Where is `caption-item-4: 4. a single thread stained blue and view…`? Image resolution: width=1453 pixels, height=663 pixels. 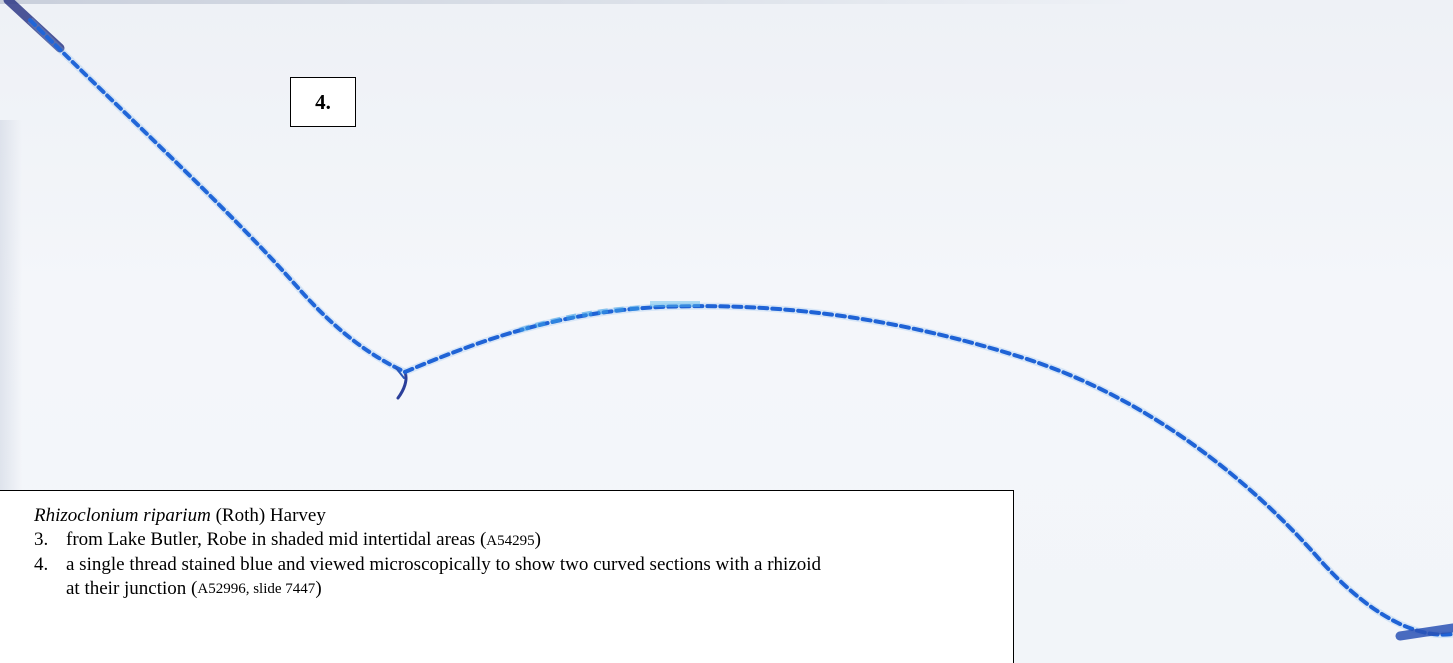 caption-item-4: 4. a single thread stained blue and view… is located at coordinates (523, 565).